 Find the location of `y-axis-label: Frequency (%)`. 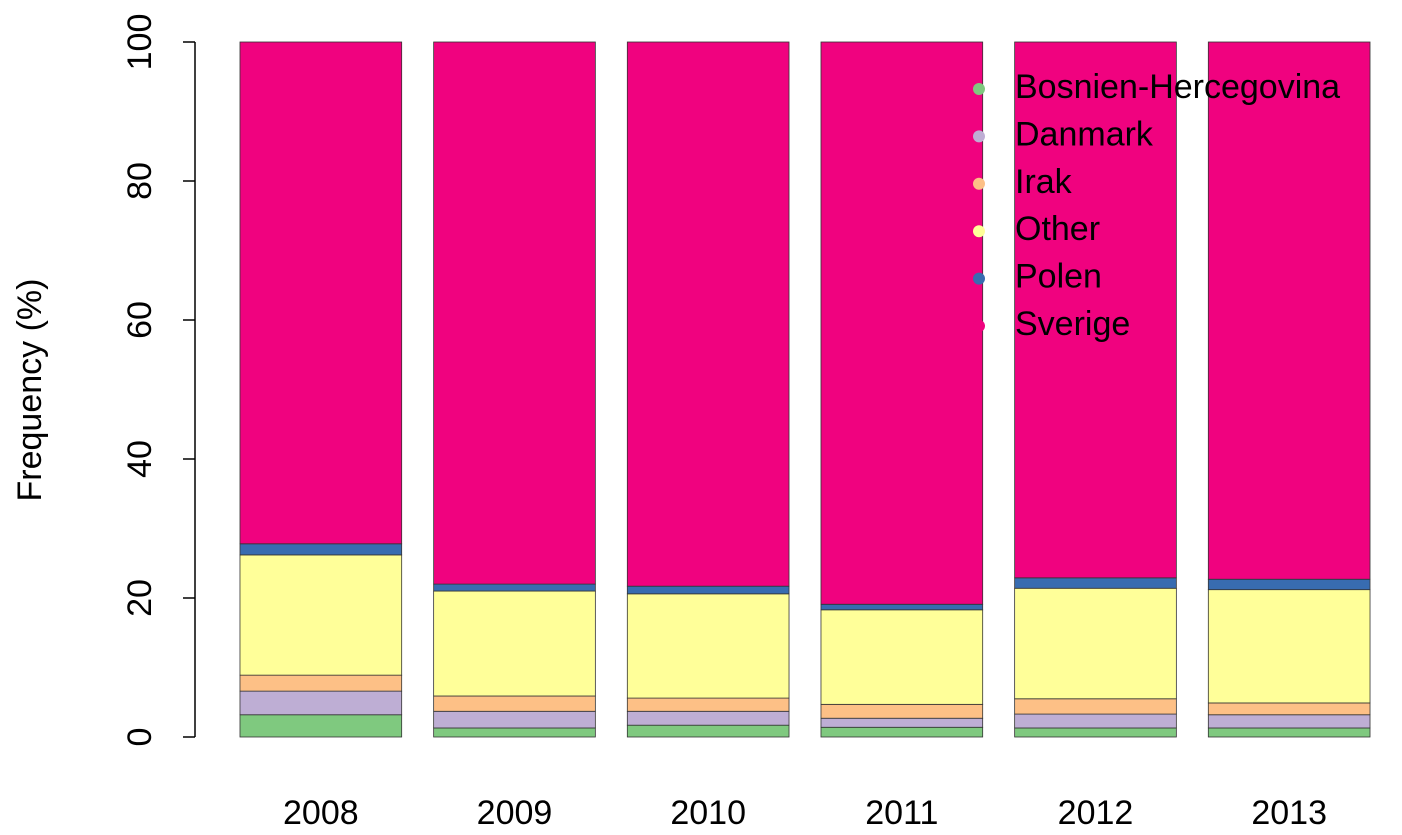

y-axis-label: Frequency (%) is located at coordinates (30, 390).